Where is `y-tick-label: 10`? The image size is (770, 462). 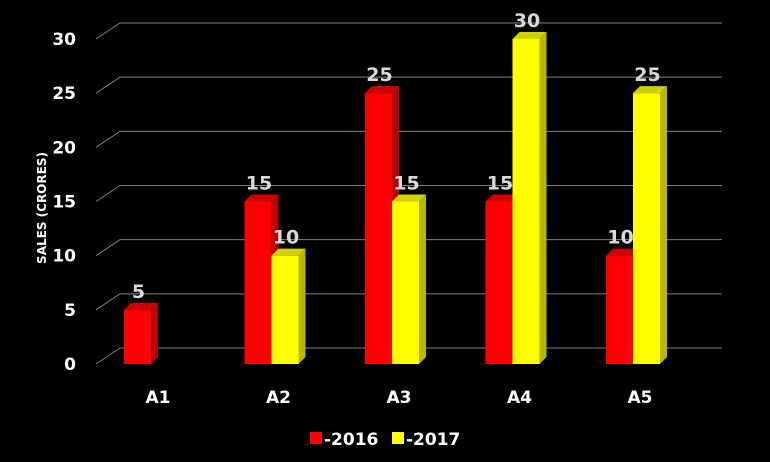
y-tick-label: 10 is located at coordinates (64, 257).